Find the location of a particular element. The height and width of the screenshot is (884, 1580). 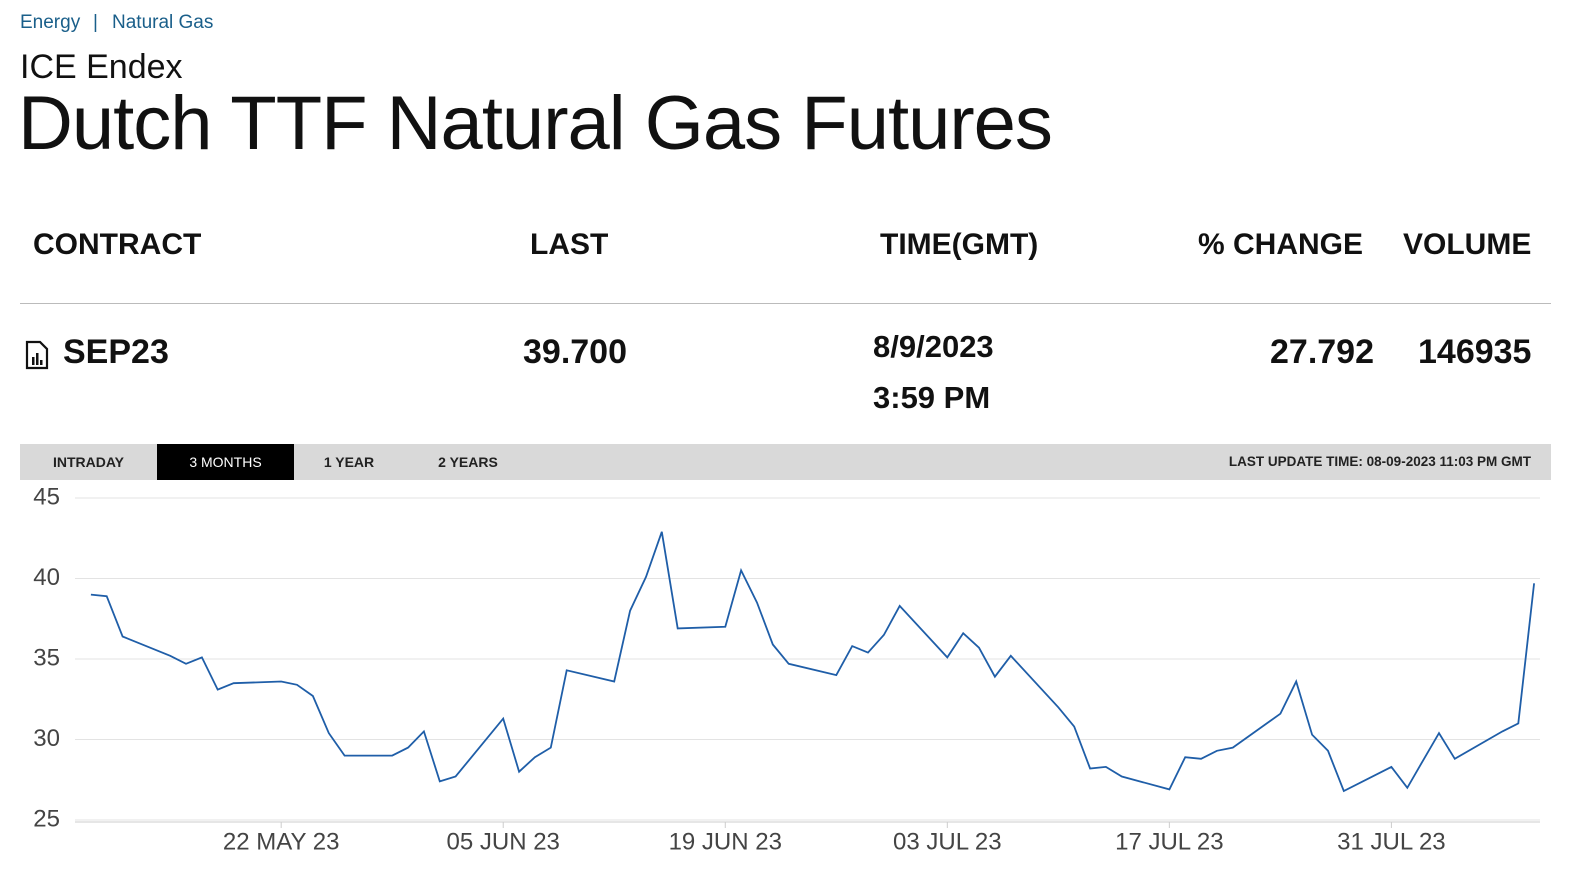

tab: 2 YEARS is located at coordinates (468, 462).